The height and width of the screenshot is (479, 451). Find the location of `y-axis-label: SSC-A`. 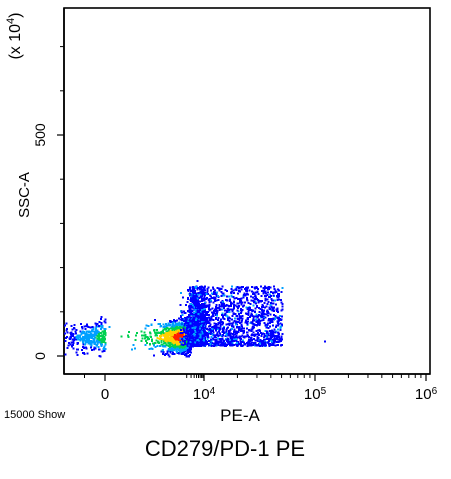

y-axis-label: SSC-A is located at coordinates (24, 195).